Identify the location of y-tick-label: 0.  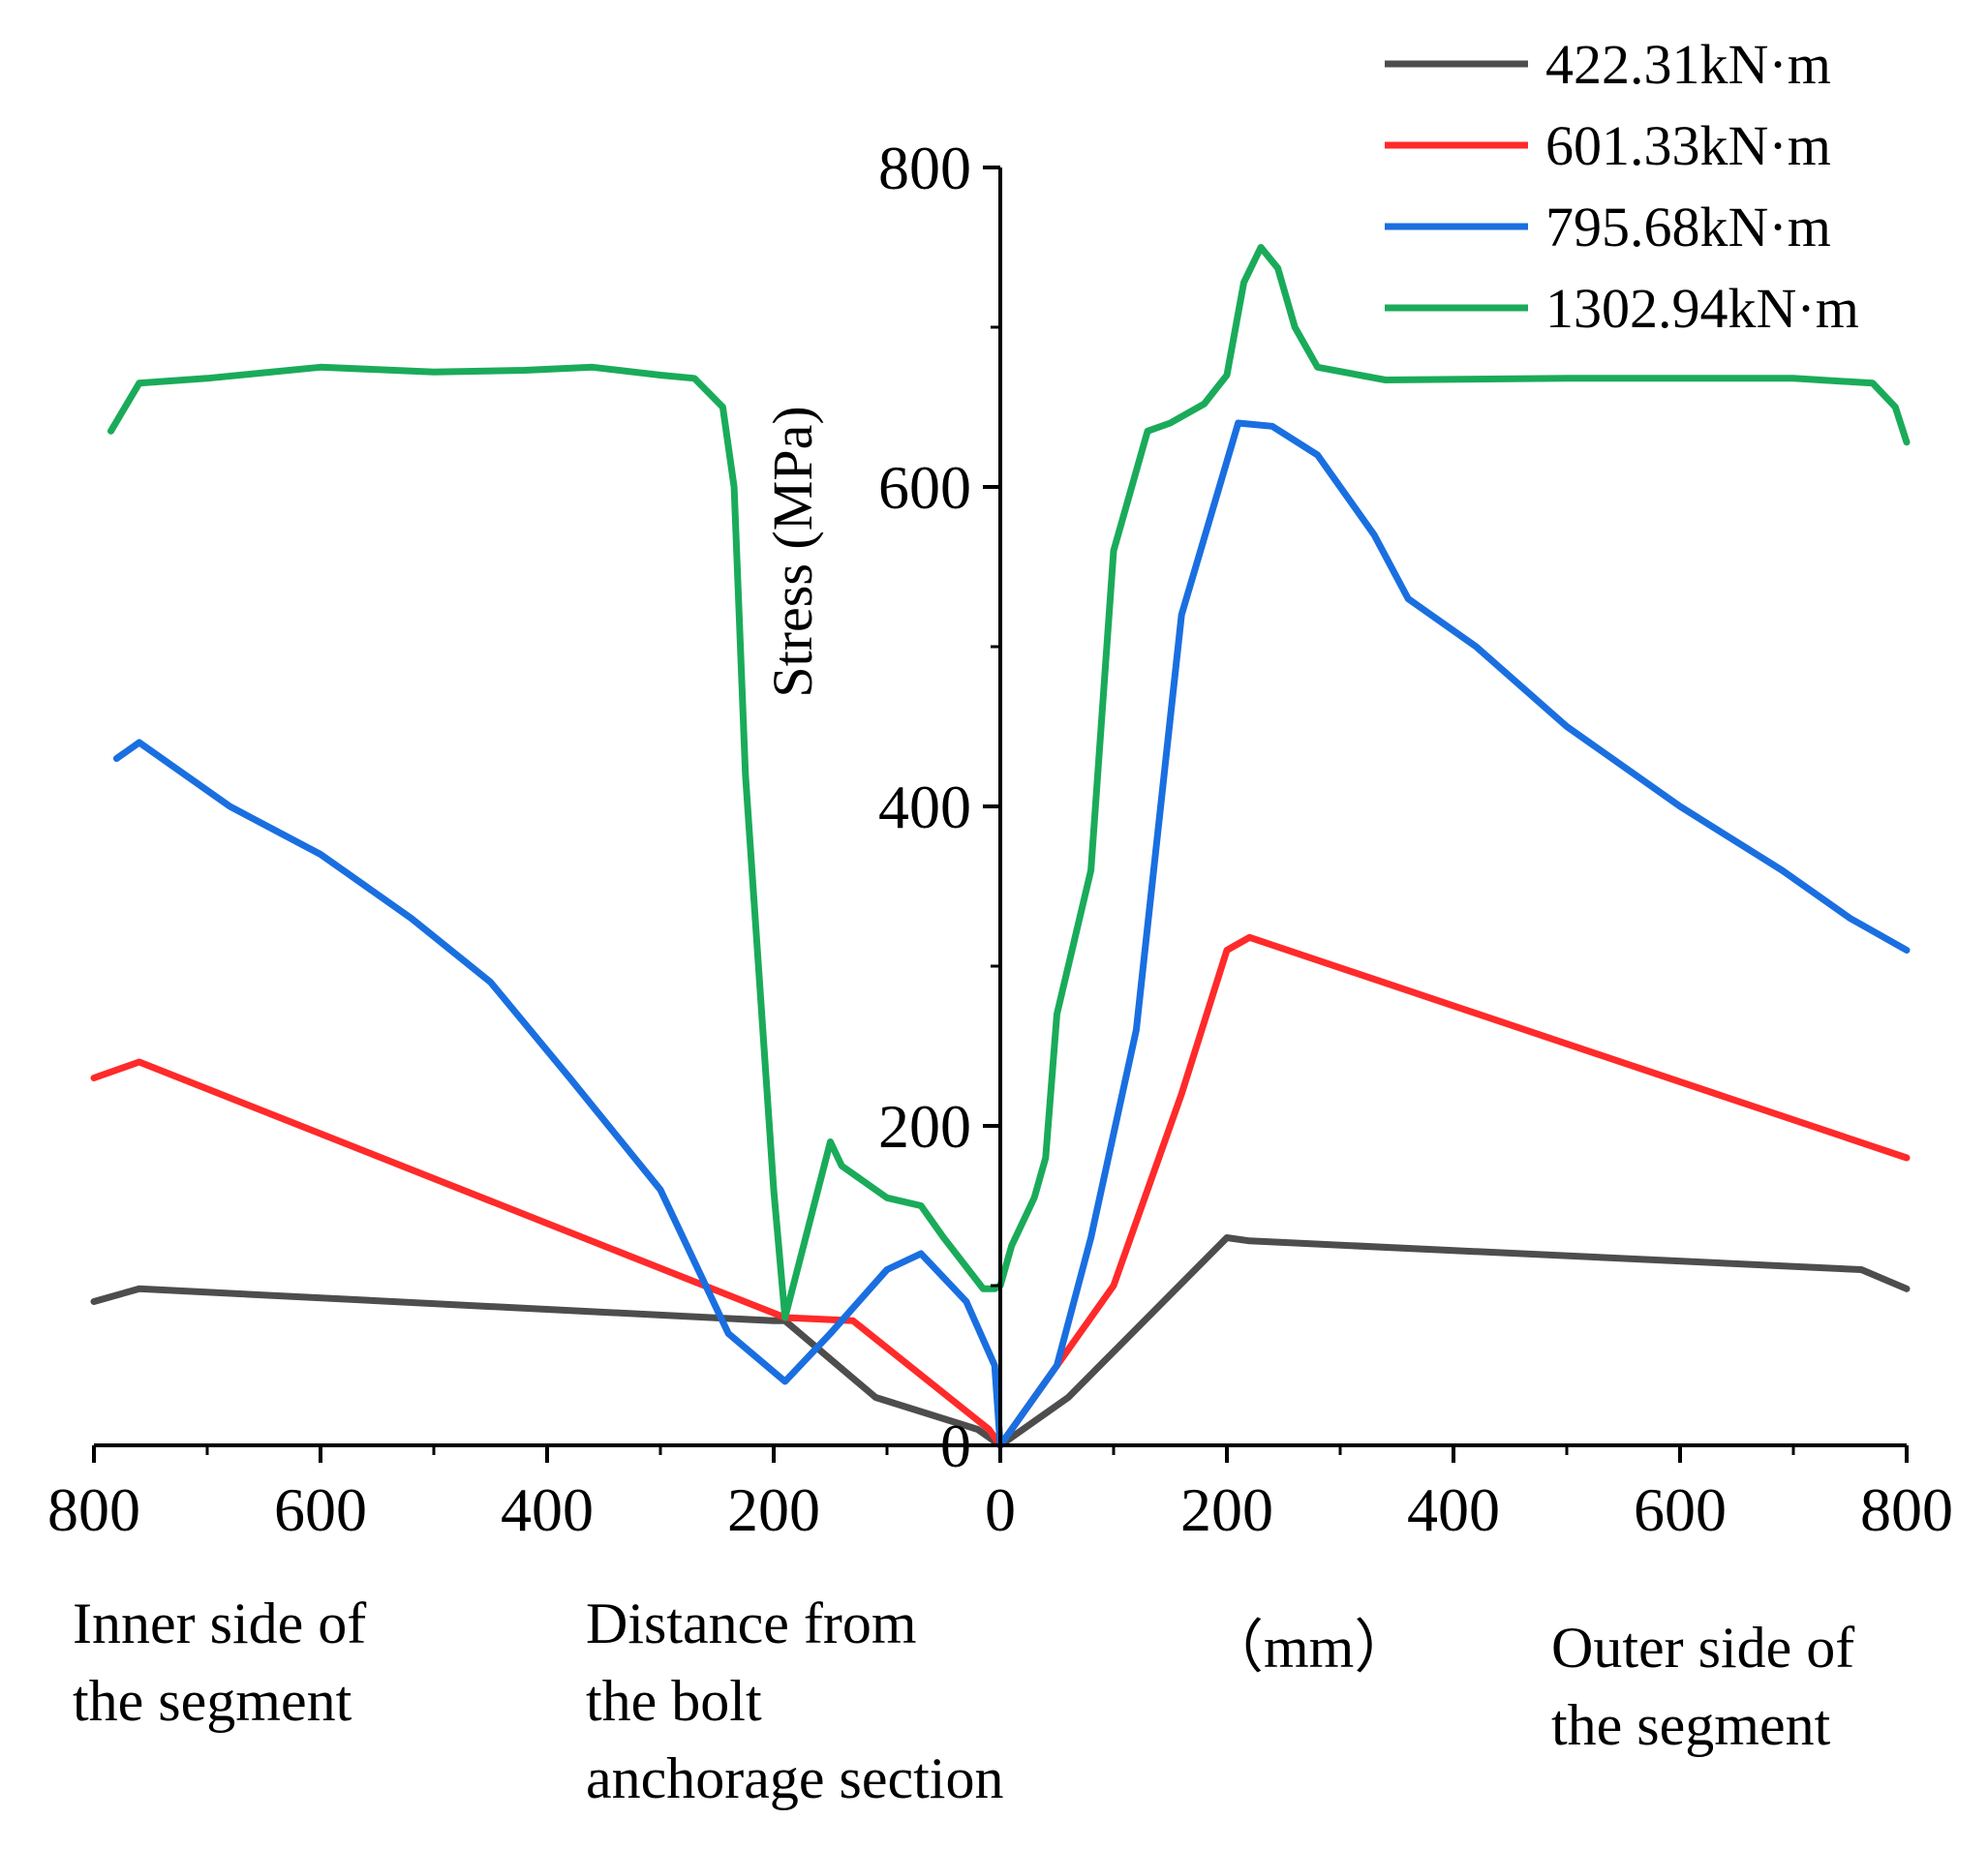
(955, 1446).